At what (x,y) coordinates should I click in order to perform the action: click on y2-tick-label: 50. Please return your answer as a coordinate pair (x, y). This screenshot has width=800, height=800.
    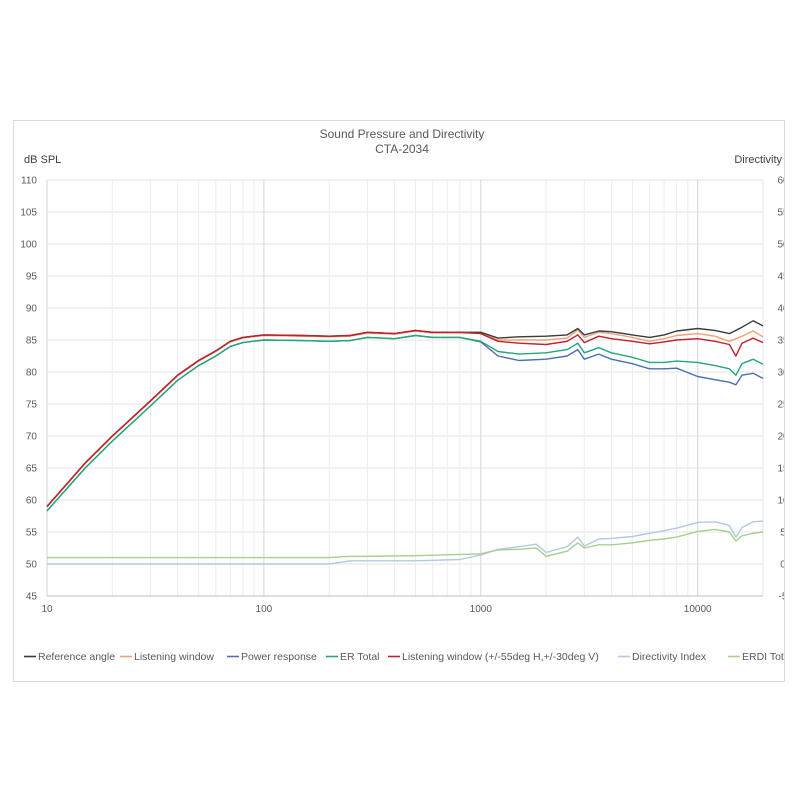
    Looking at the image, I should click on (780, 245).